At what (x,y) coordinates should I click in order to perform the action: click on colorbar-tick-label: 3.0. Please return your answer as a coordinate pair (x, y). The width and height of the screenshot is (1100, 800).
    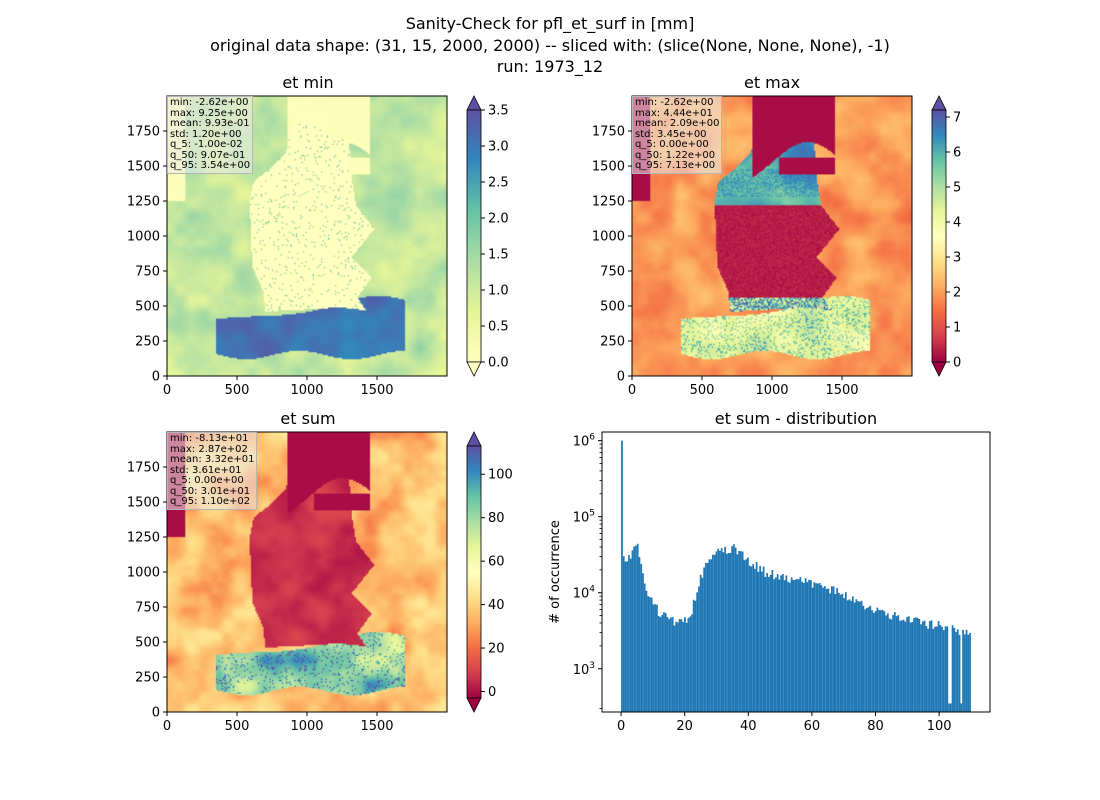
    Looking at the image, I should click on (498, 147).